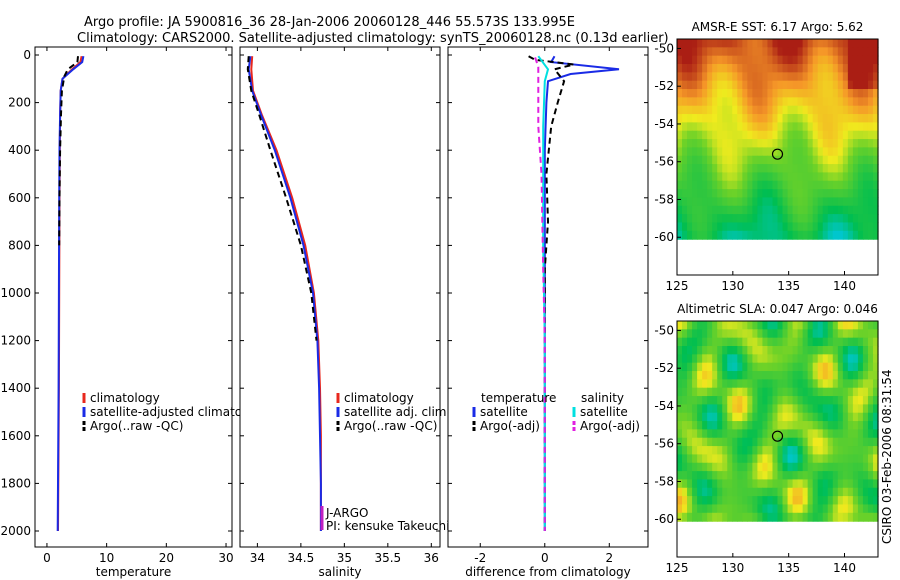 The width and height of the screenshot is (900, 580). What do you see at coordinates (15, 436) in the screenshot?
I see `depth-tick-label: 1600` at bounding box center [15, 436].